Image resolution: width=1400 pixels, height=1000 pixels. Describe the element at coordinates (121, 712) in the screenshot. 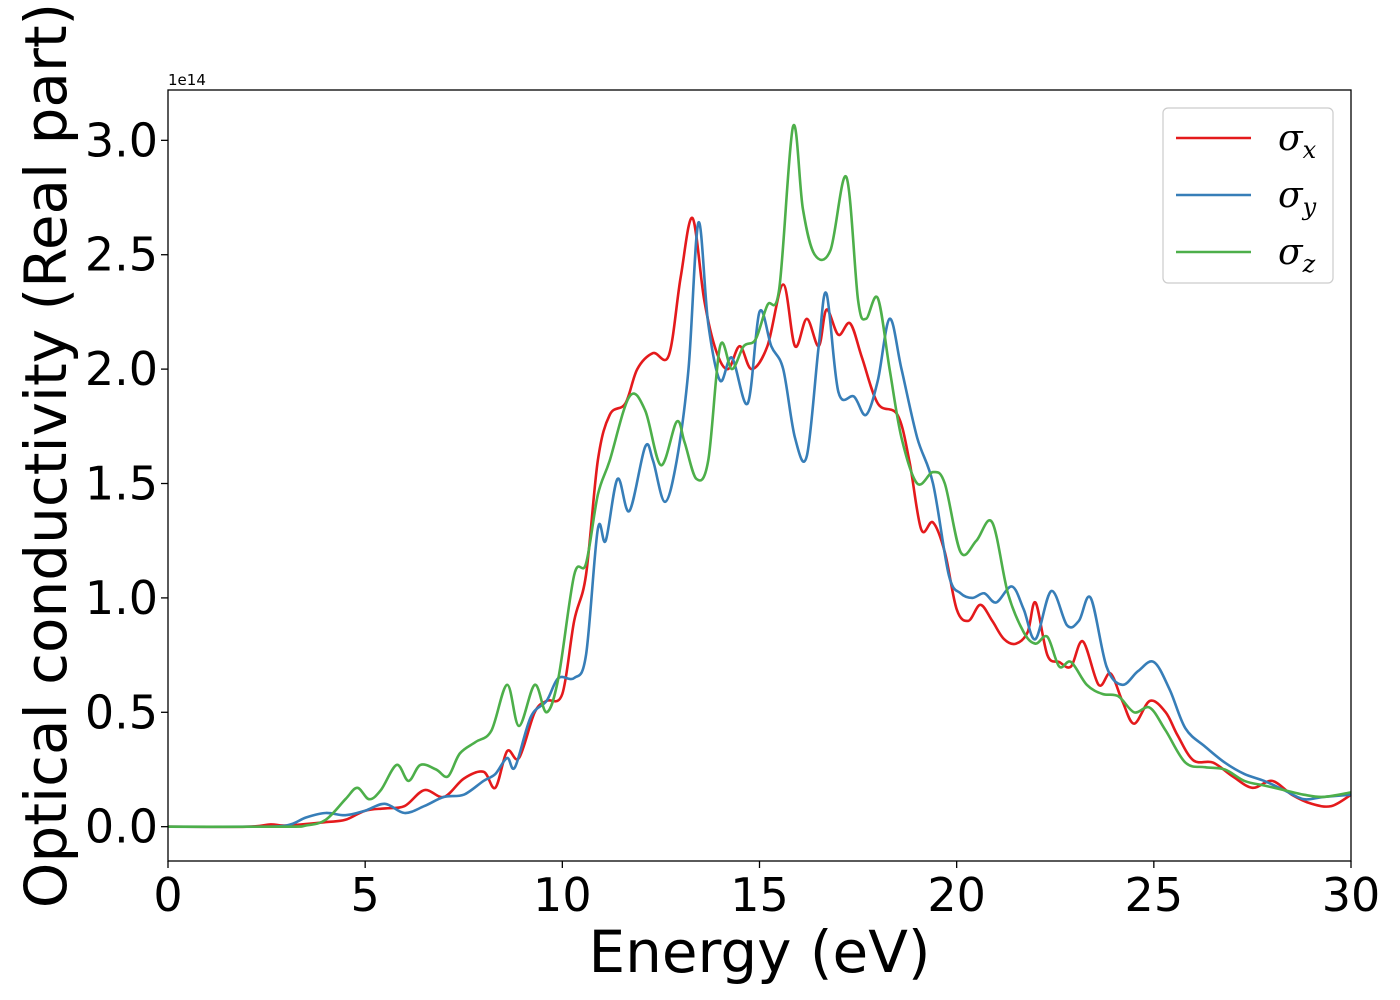

I see `y-tick-label: 0.5` at that location.